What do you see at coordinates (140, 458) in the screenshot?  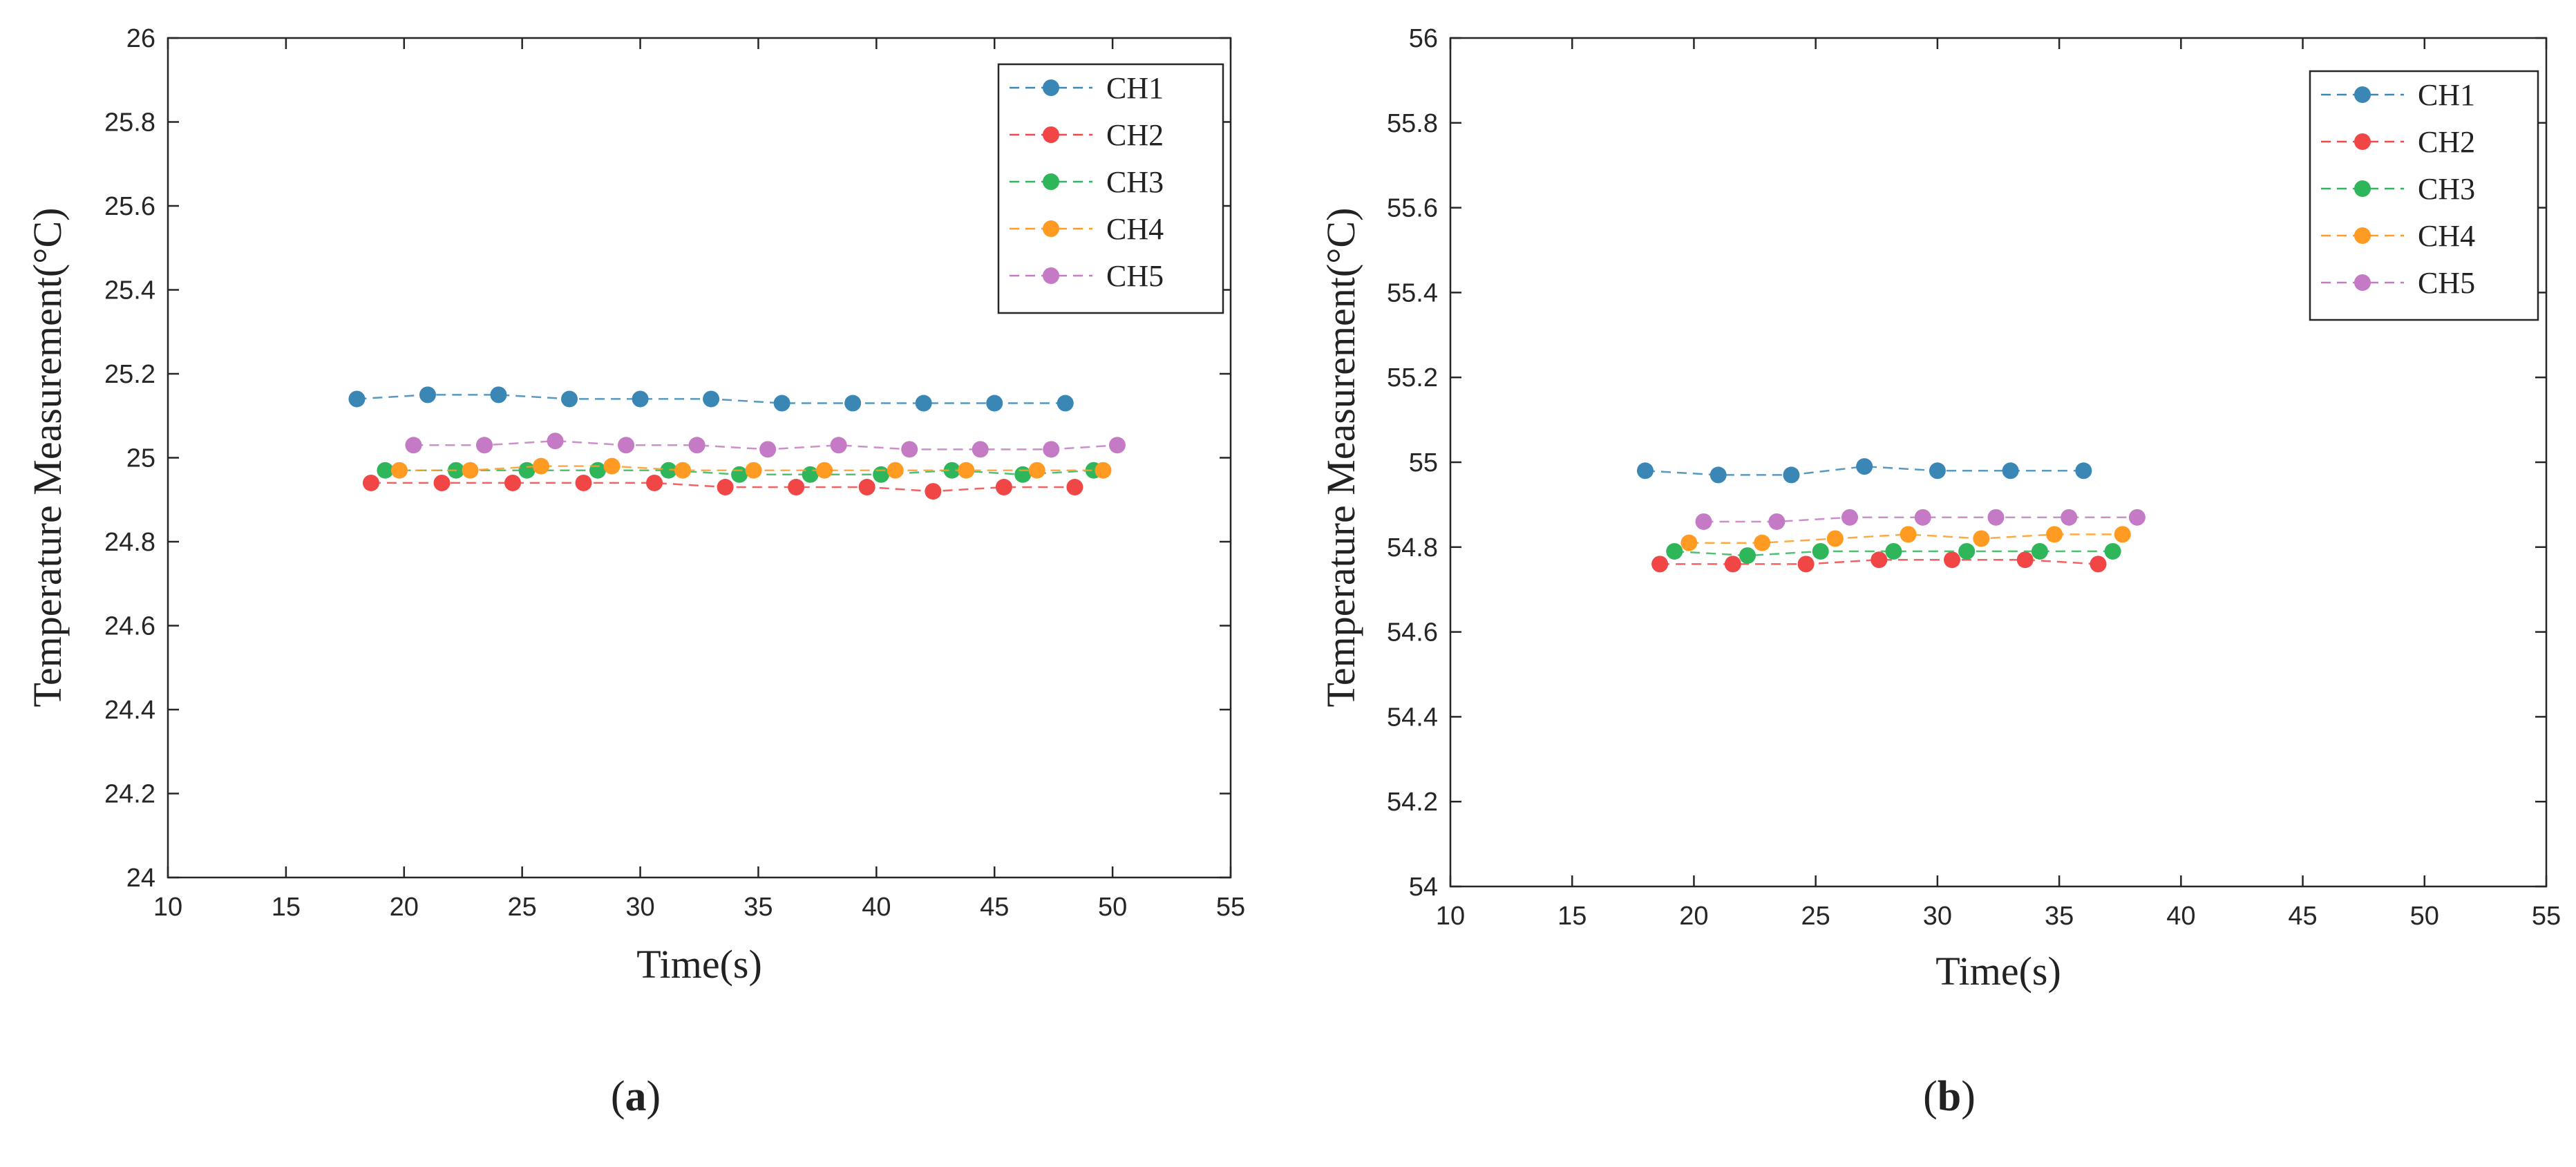 I see `chart-a-y-tick-label-5: 25` at bounding box center [140, 458].